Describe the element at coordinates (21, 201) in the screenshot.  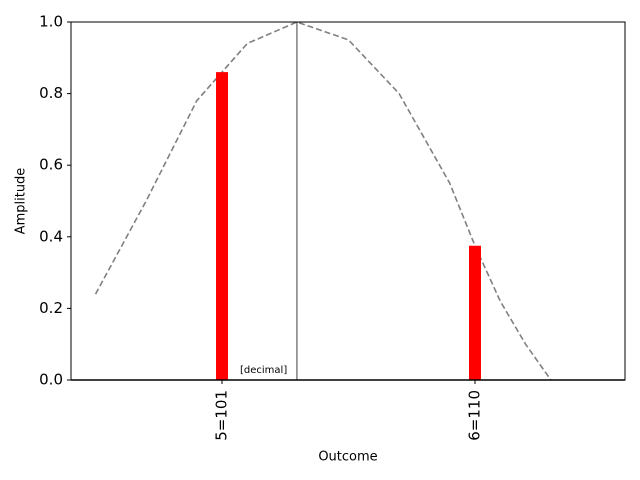
I see `y-axis-label: Amplitude` at that location.